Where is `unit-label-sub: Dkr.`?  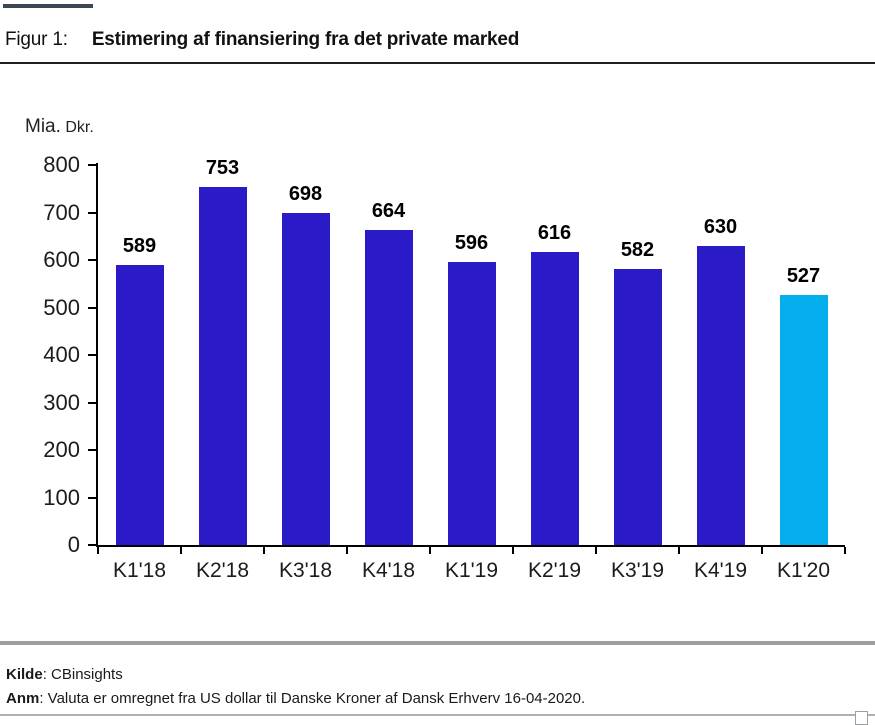
unit-label-sub: Dkr. is located at coordinates (79, 127).